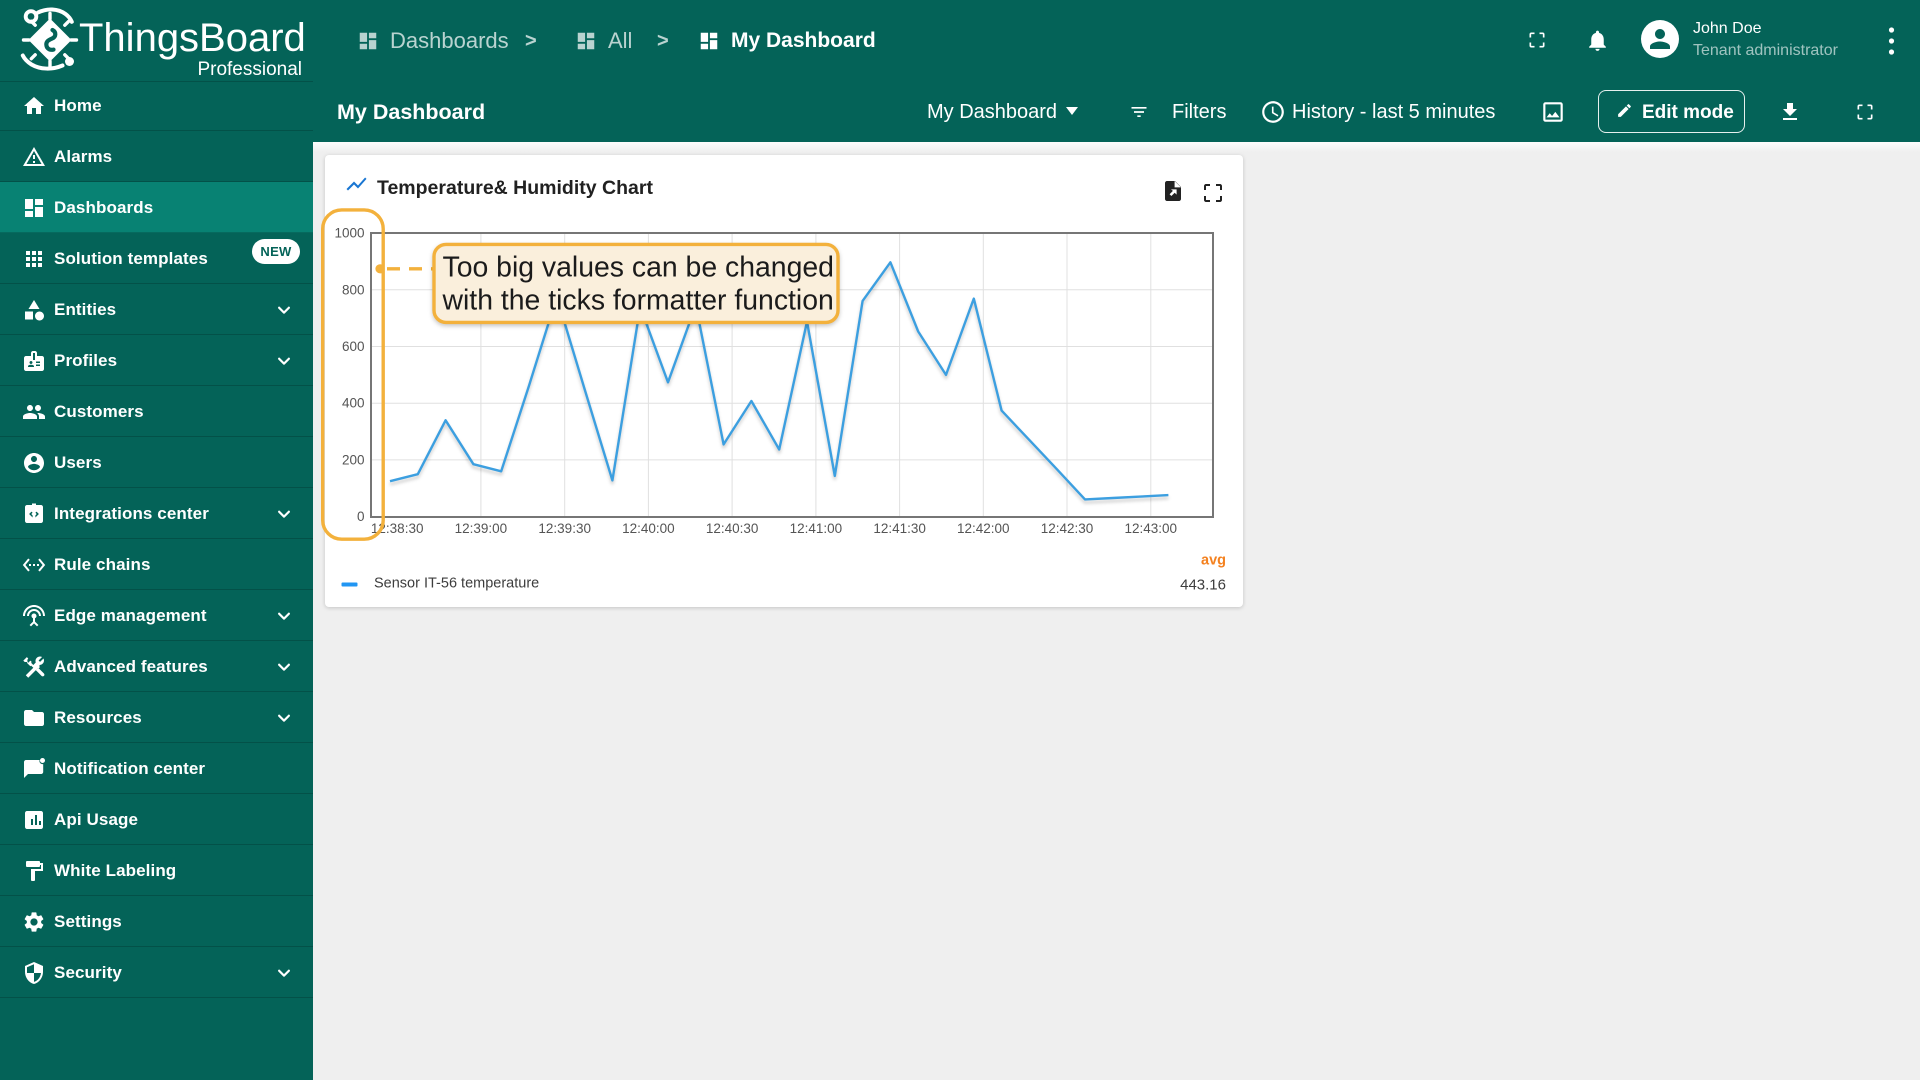  I want to click on svg-text: avg, so click(1213, 561).